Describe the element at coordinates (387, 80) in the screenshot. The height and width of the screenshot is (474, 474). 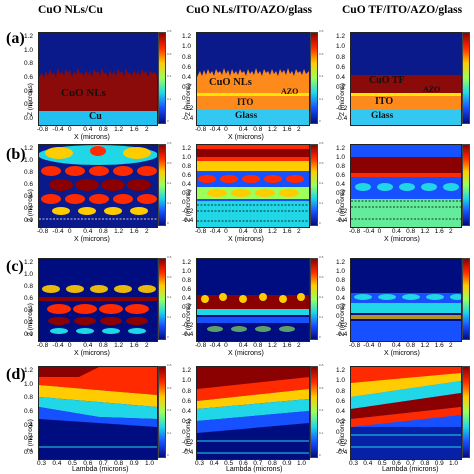
I see `layer-label-cuo-tf: CuO TF` at that location.